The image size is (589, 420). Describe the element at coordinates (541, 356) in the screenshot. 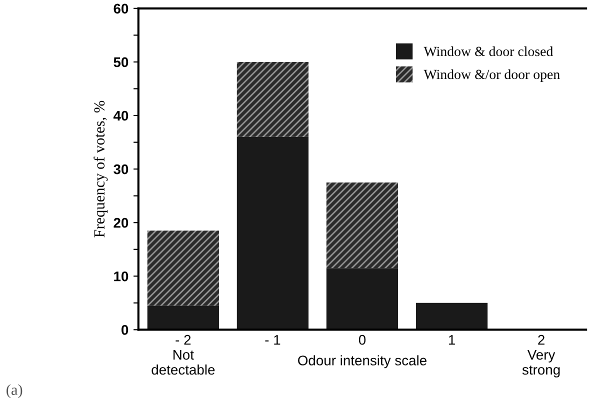

I see `x-tick-label: 2 Very strong` at that location.